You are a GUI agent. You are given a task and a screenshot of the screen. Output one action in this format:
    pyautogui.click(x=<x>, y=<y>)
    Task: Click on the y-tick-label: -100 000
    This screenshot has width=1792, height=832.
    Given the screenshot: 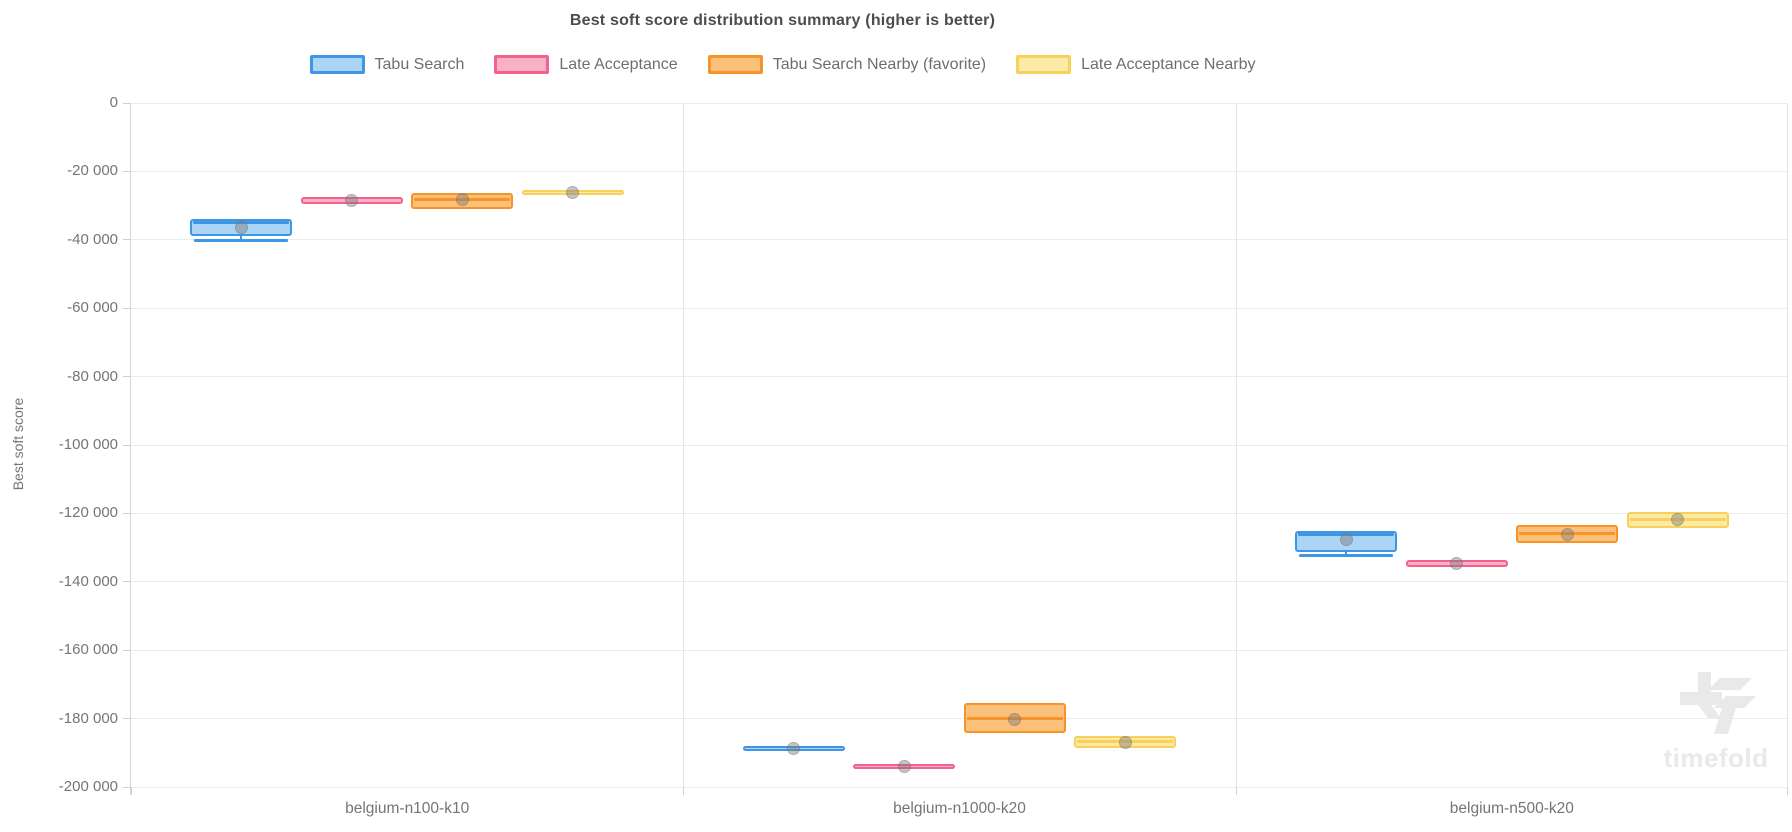 What is the action you would take?
    pyautogui.click(x=88, y=444)
    